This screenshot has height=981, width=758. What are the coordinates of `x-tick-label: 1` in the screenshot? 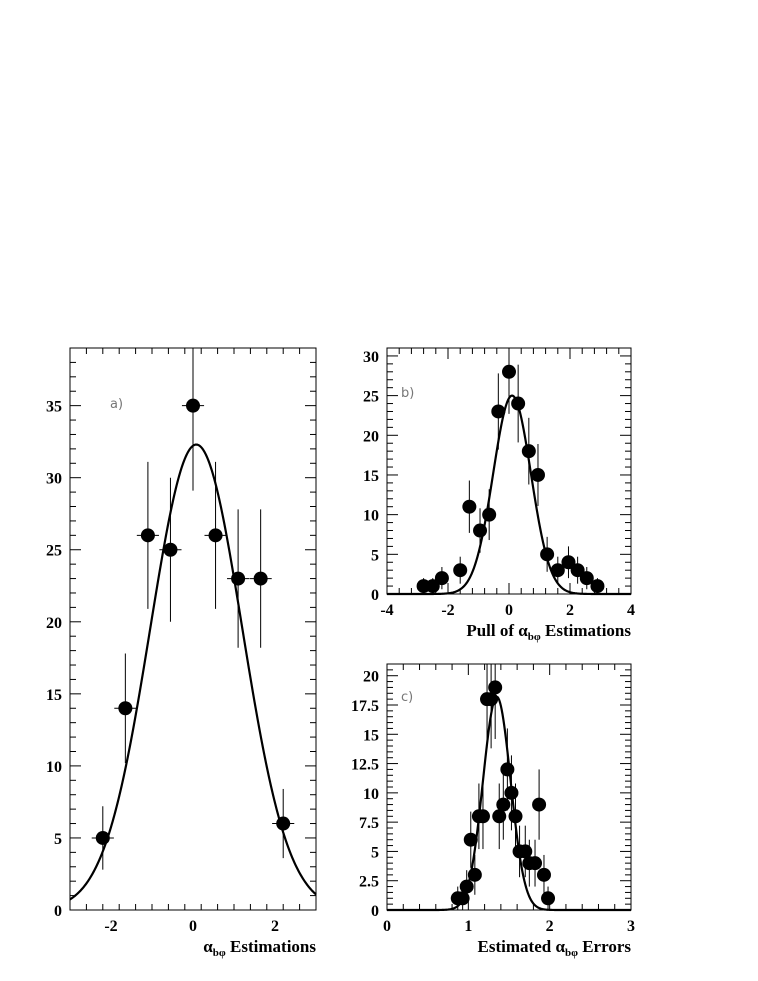 It's located at (468, 926).